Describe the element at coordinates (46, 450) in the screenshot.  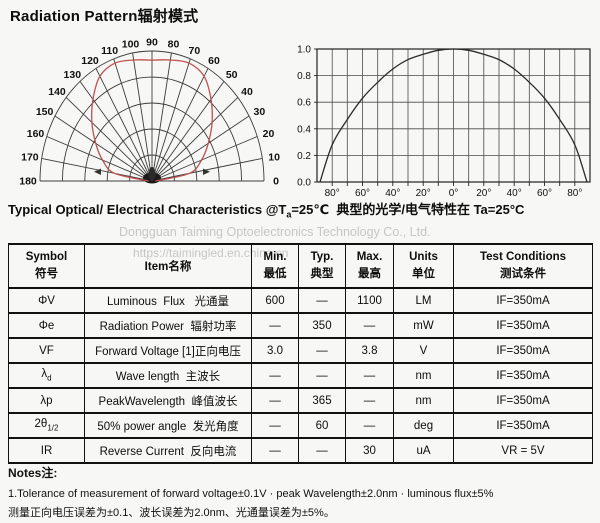
I see `cell-symbol: IR` at that location.